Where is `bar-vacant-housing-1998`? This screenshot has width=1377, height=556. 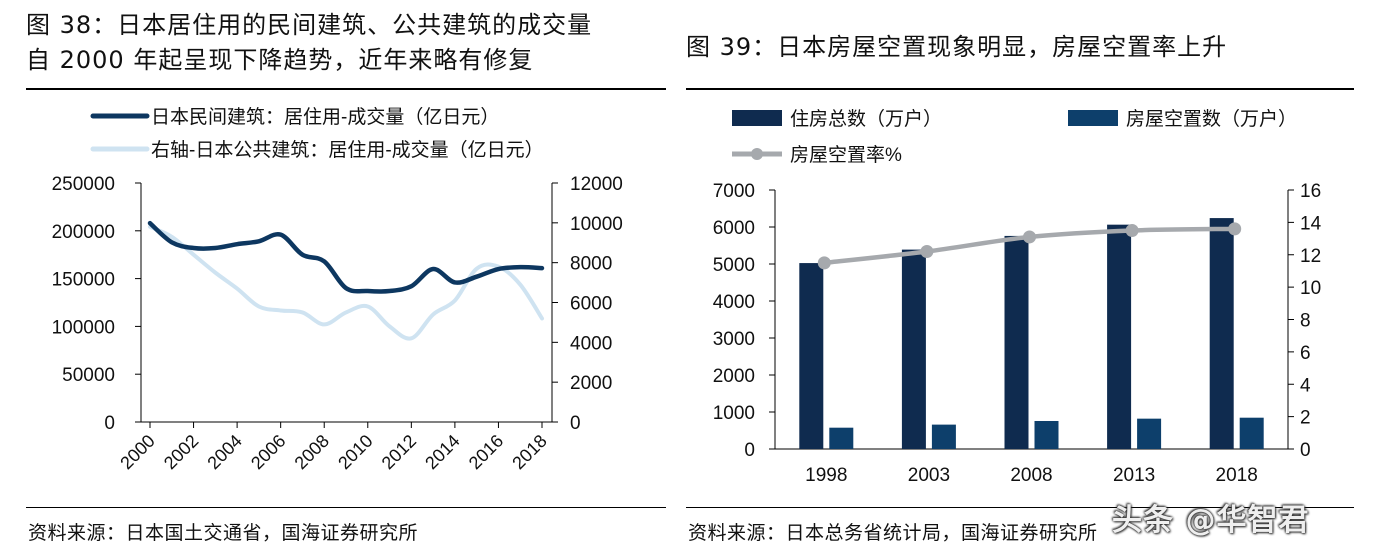
bar-vacant-housing-1998 is located at coordinates (841, 438).